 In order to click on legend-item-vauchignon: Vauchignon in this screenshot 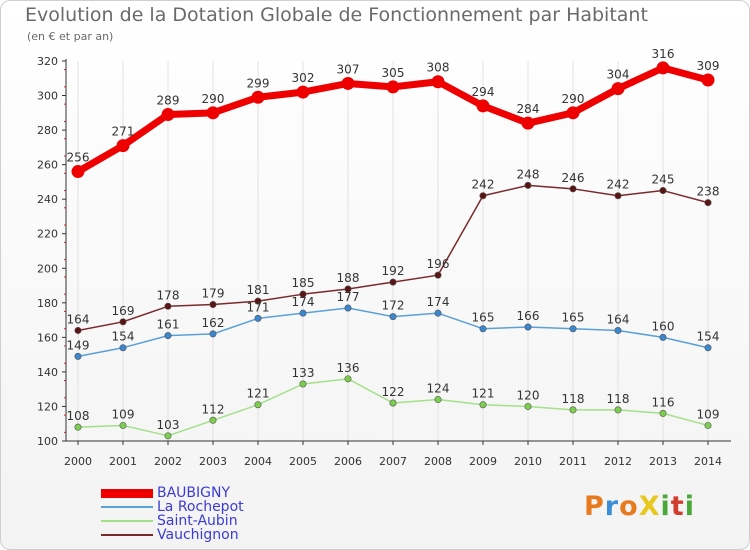, I will do `click(172, 535)`.